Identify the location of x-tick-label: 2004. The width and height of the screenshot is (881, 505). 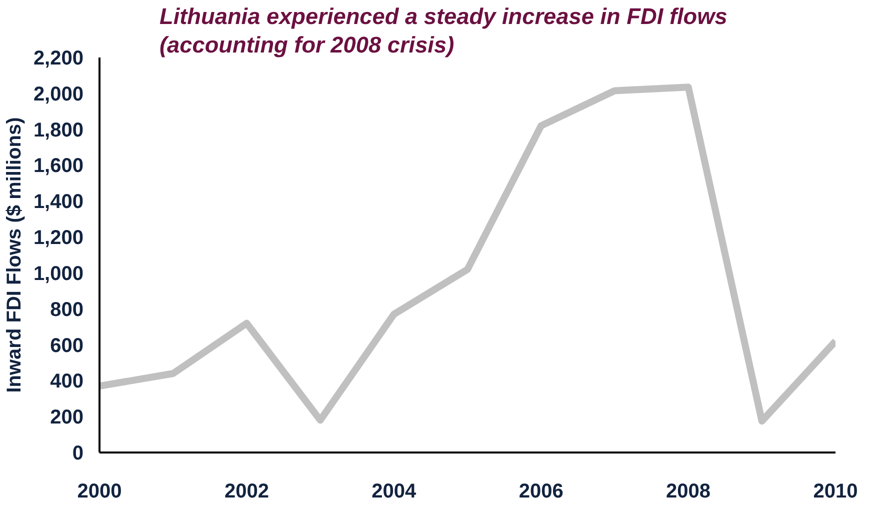
(395, 491).